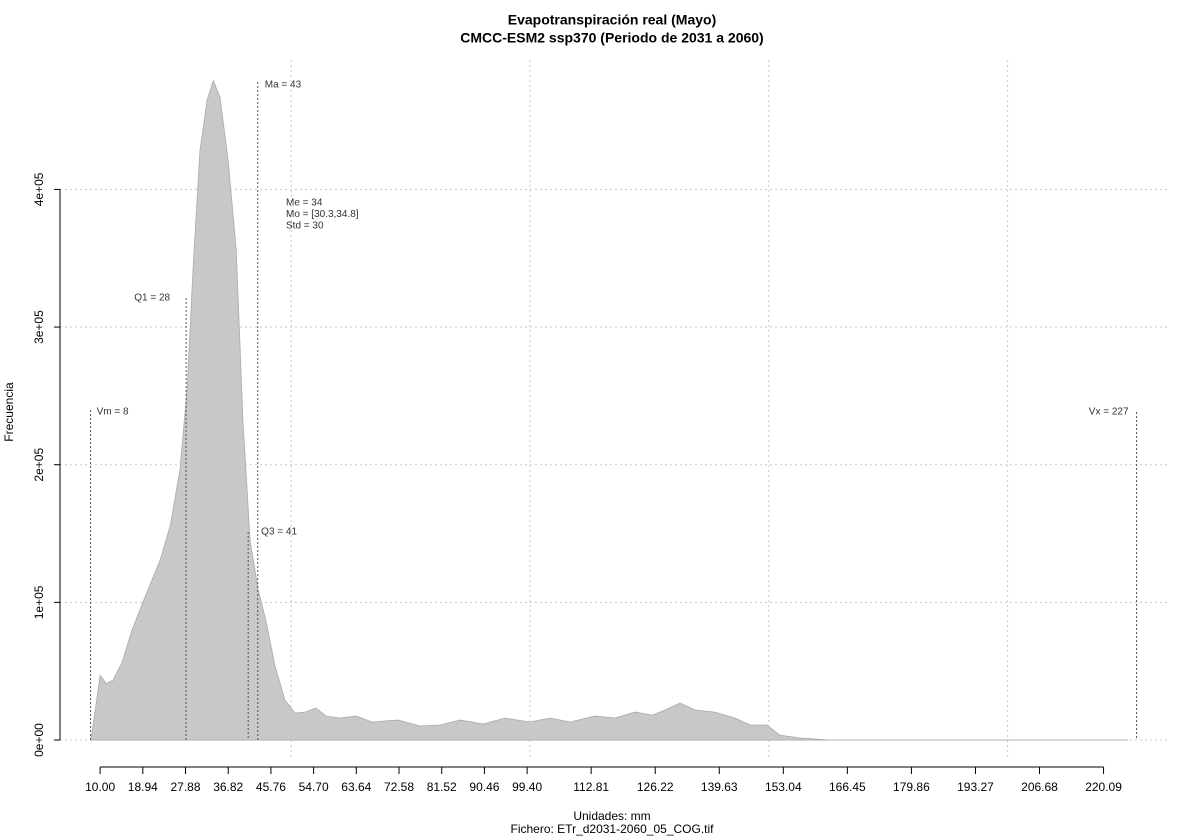  I want to click on x-tick-label: 126.22, so click(655, 787).